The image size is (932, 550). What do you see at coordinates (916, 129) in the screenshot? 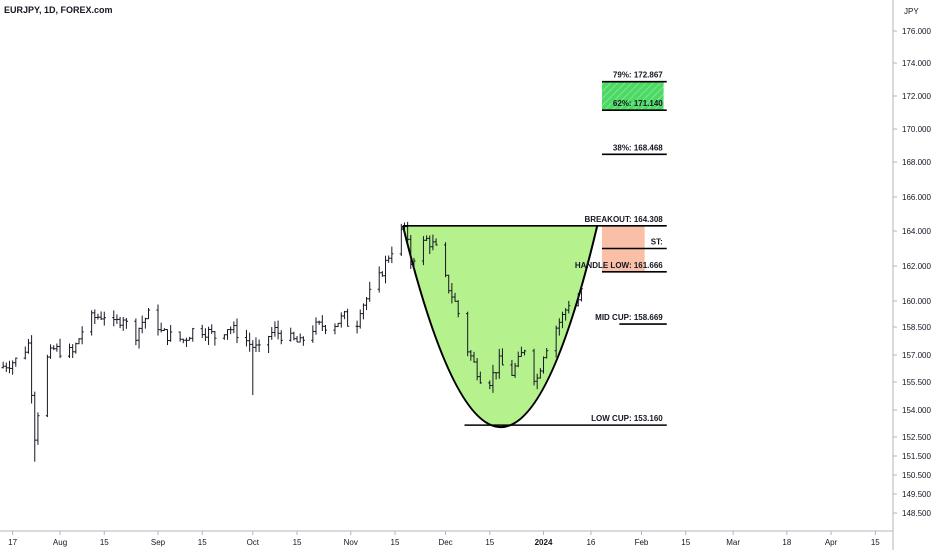
I see `price-tick-label: 170.000` at bounding box center [916, 129].